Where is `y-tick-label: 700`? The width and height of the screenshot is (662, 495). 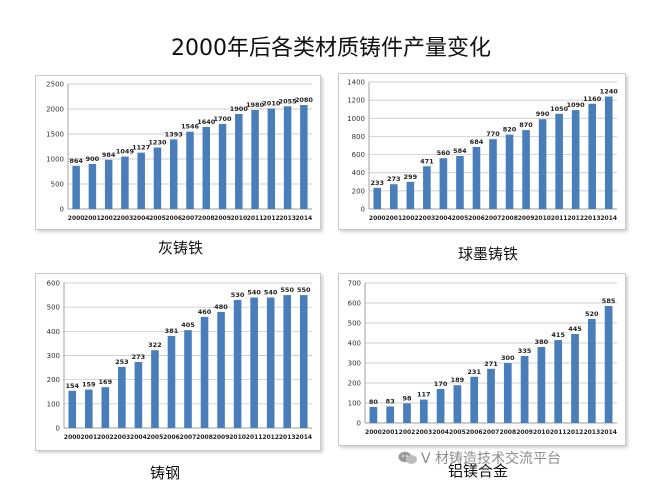 y-tick-label: 700 is located at coordinates (354, 284).